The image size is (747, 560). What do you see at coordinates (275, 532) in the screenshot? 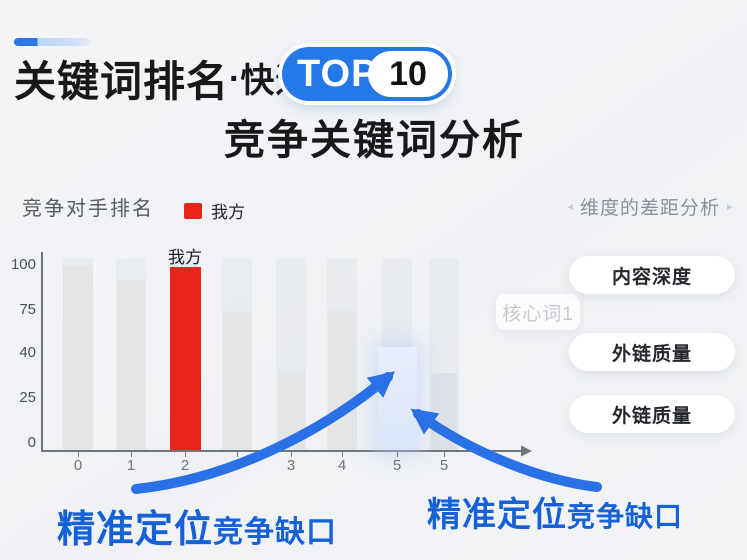
I see `callout-left-rest: 竞争缺口` at bounding box center [275, 532].